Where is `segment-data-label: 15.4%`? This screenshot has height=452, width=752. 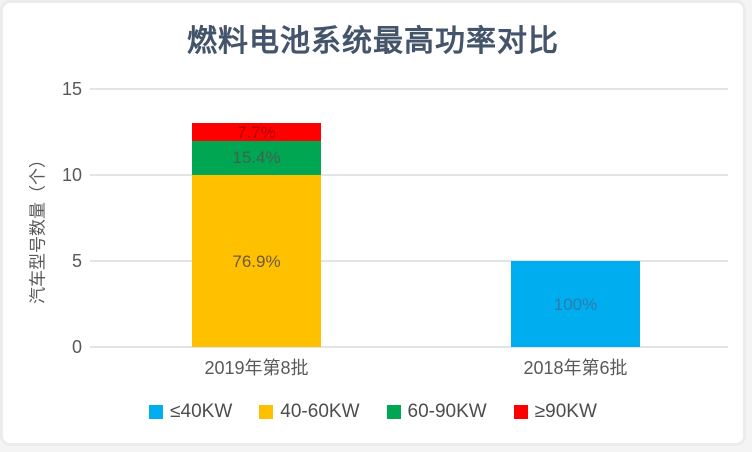 segment-data-label: 15.4% is located at coordinates (256, 158).